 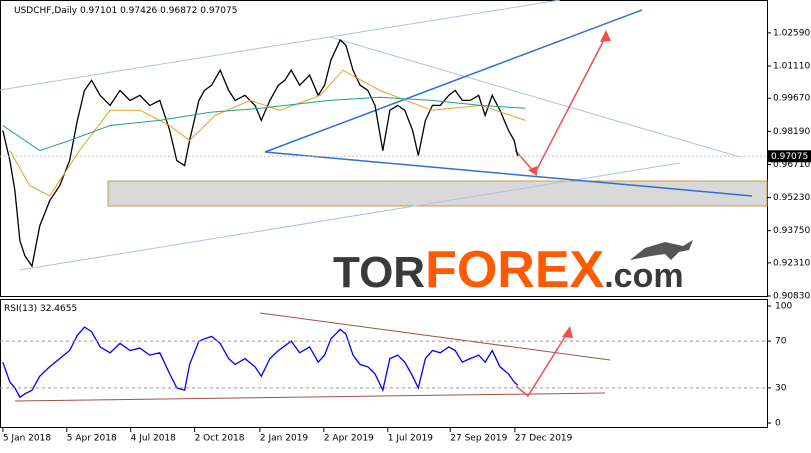 I want to click on close: 0.97075, so click(x=218, y=11).